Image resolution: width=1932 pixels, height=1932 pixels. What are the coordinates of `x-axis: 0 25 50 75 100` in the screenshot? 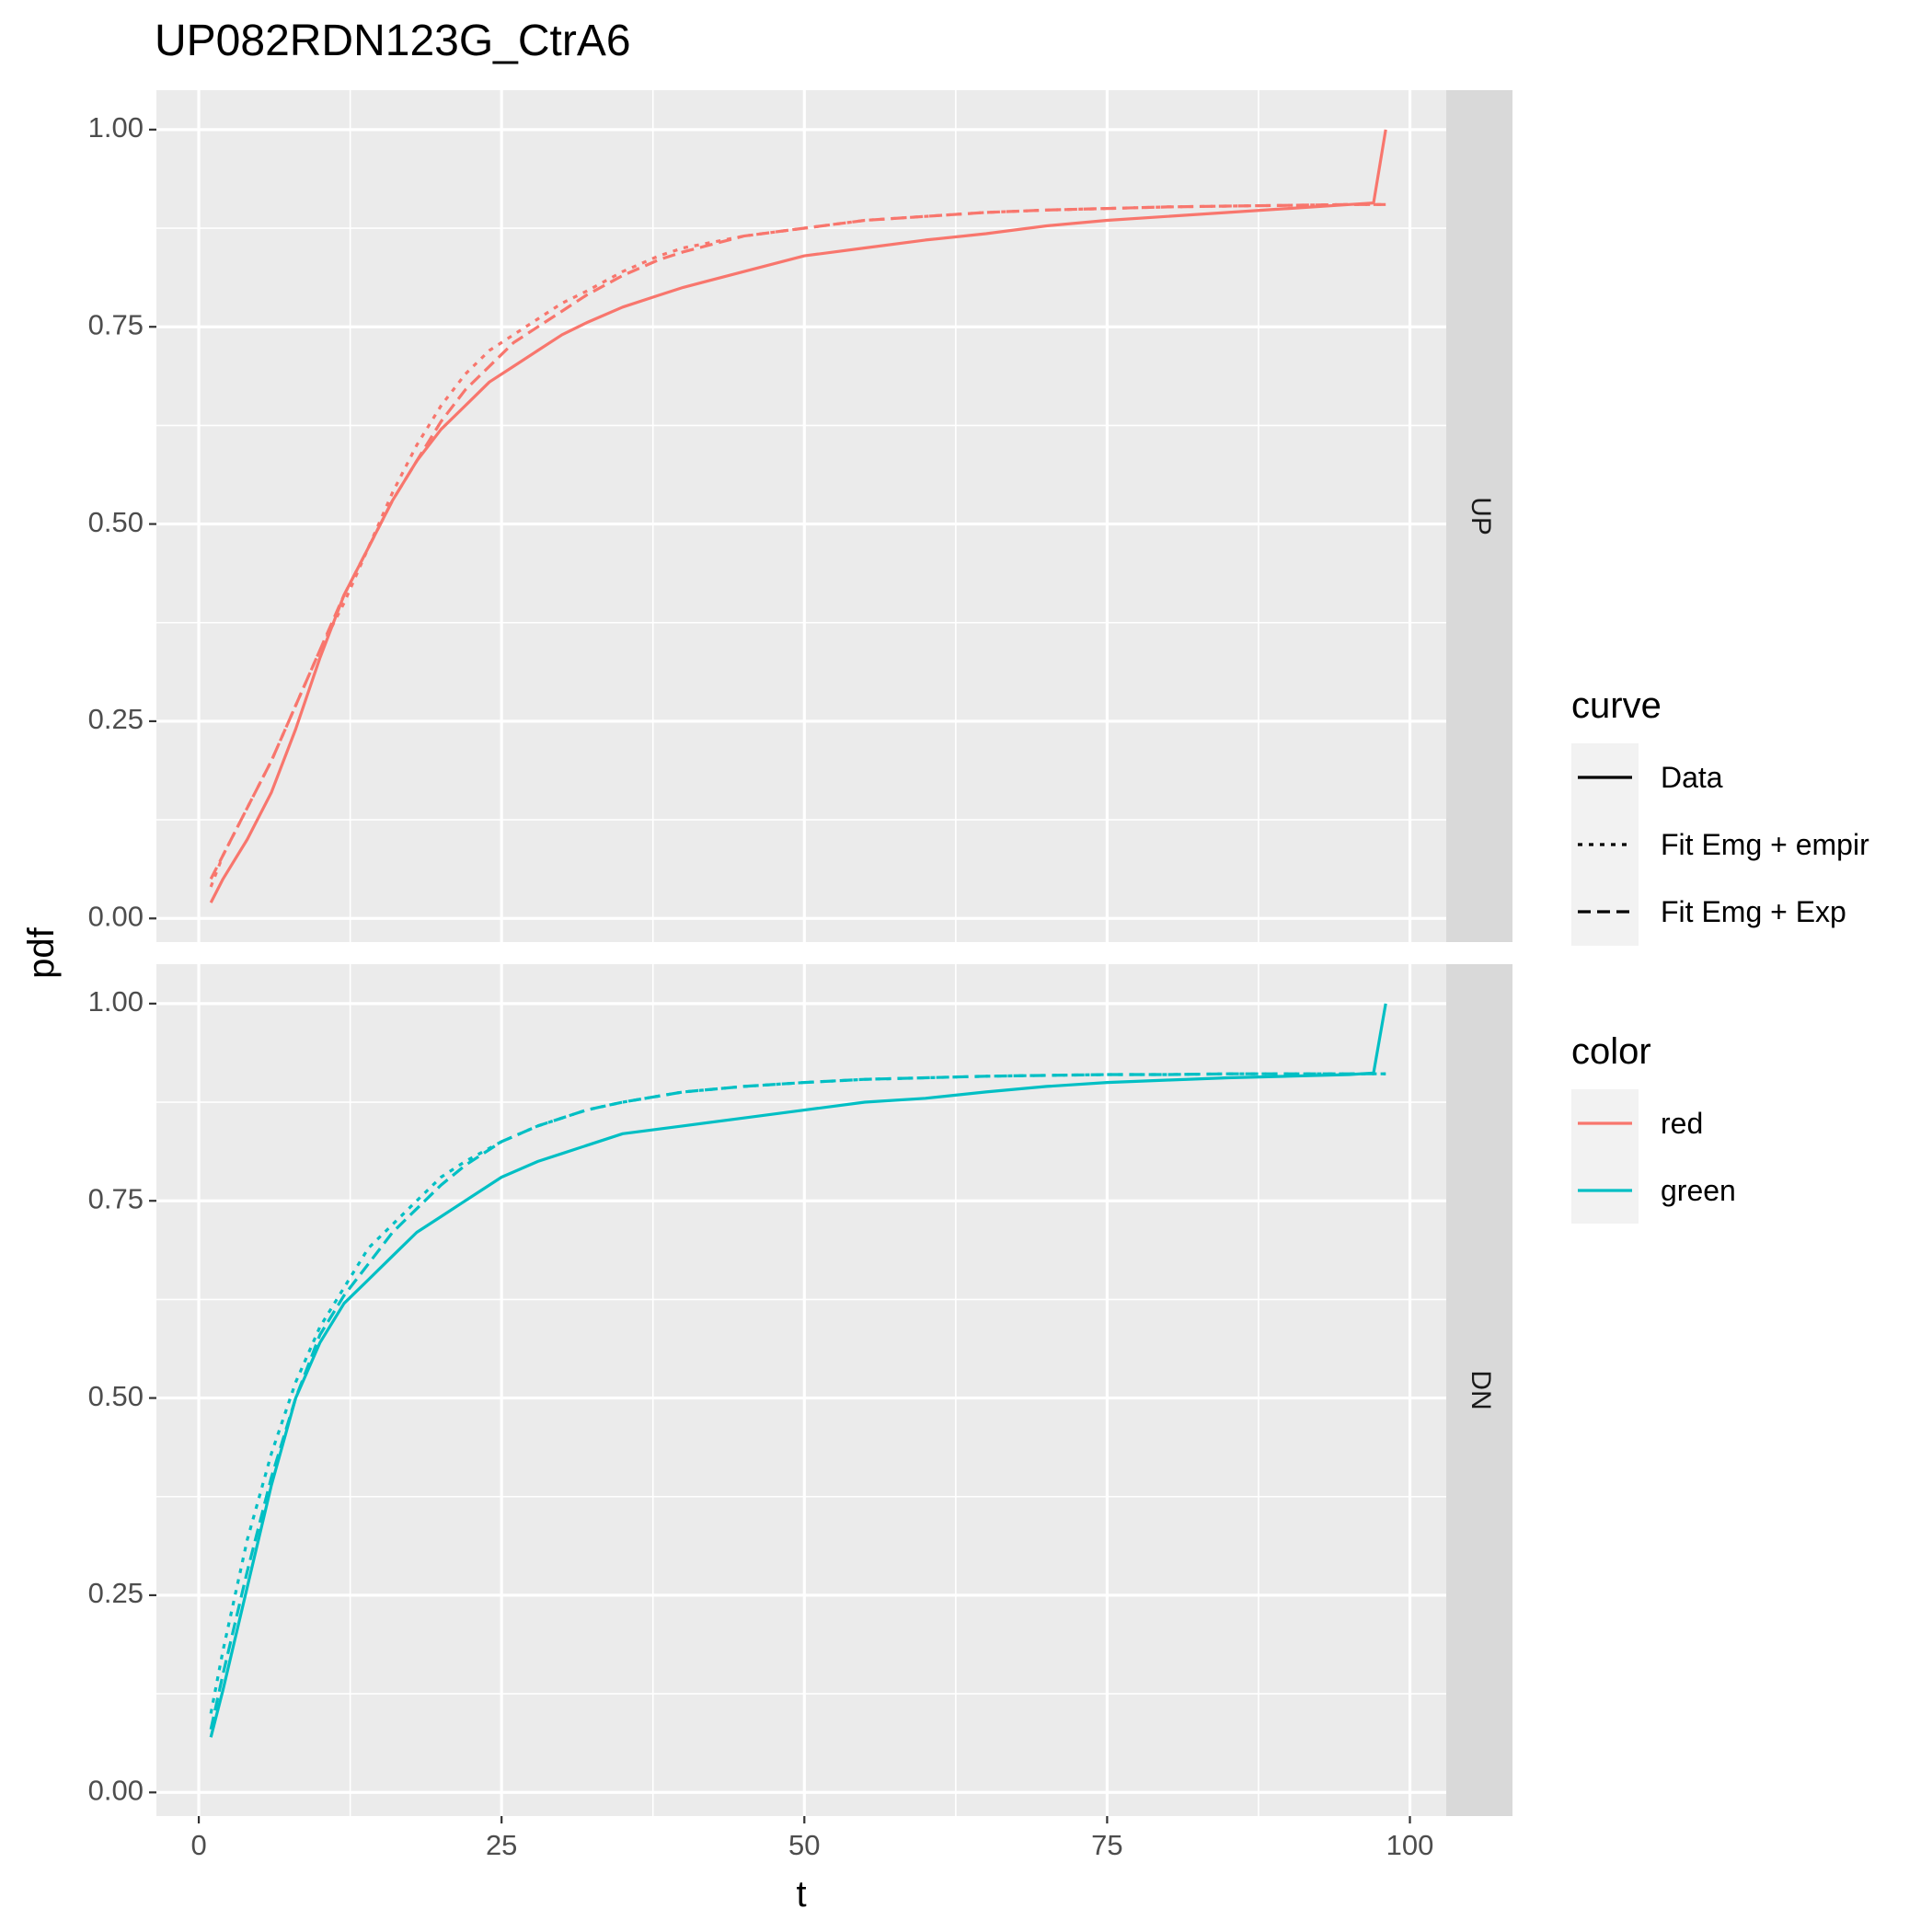 It's located at (811, 1838).